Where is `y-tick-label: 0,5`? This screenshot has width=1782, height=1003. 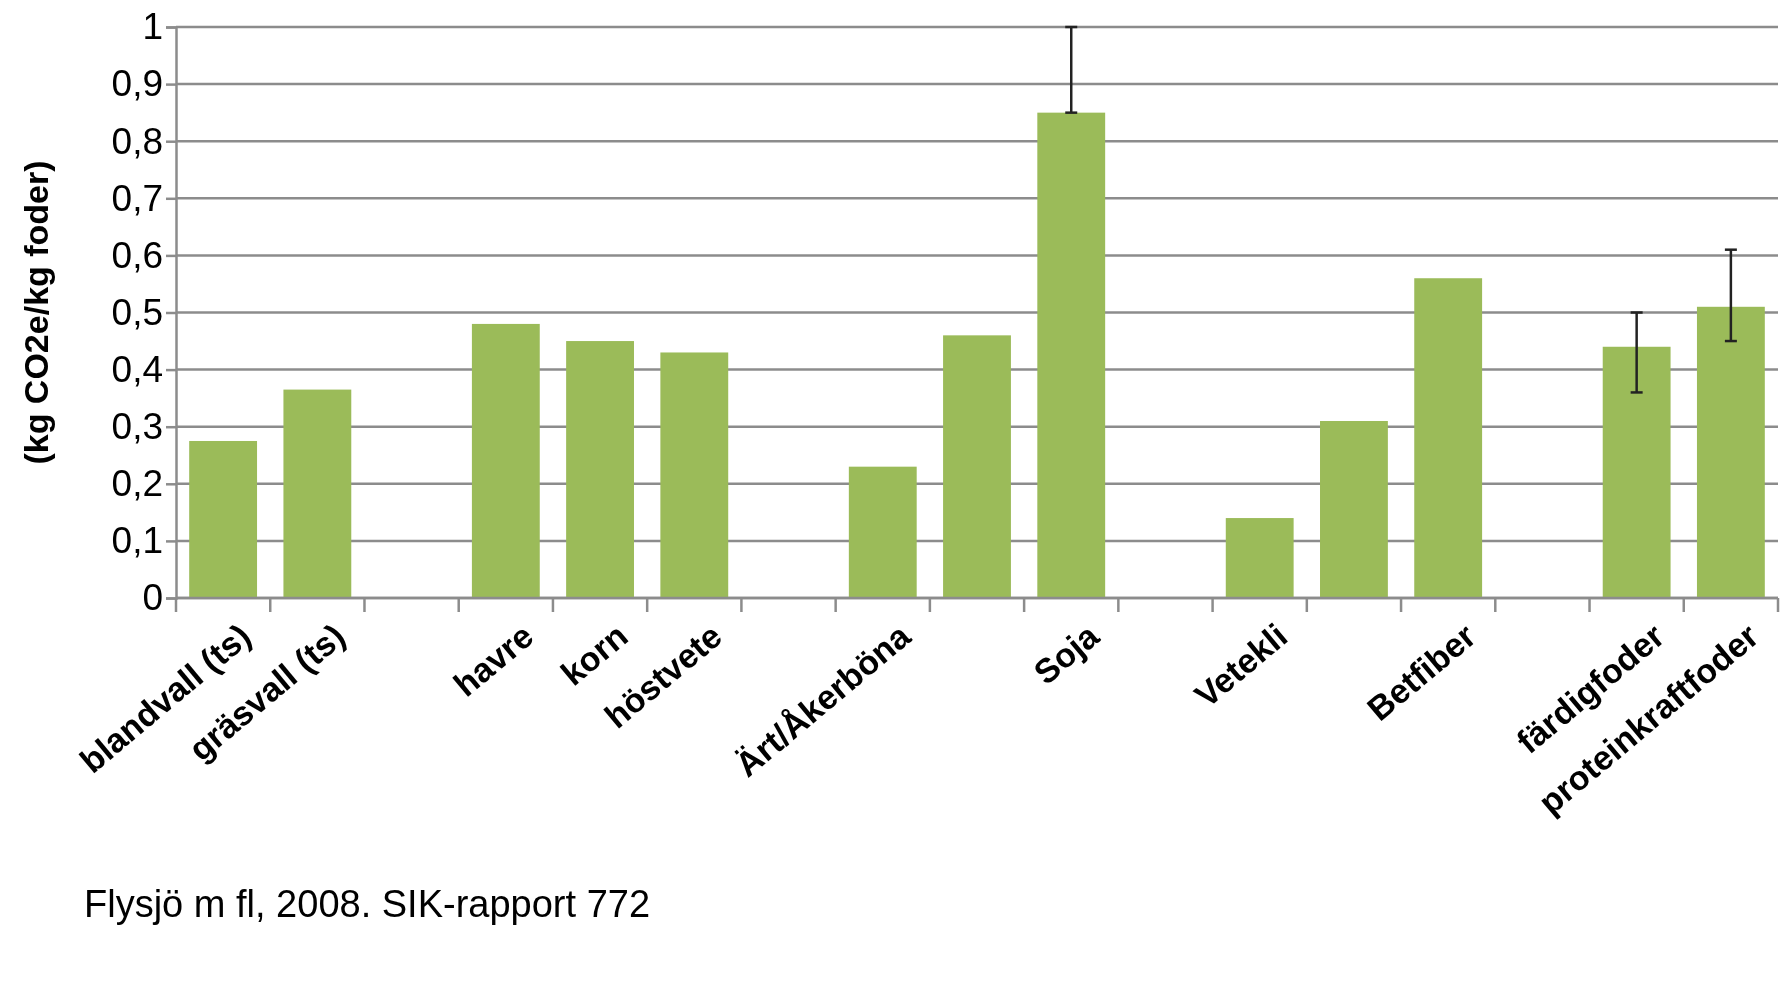 y-tick-label: 0,5 is located at coordinates (137, 312).